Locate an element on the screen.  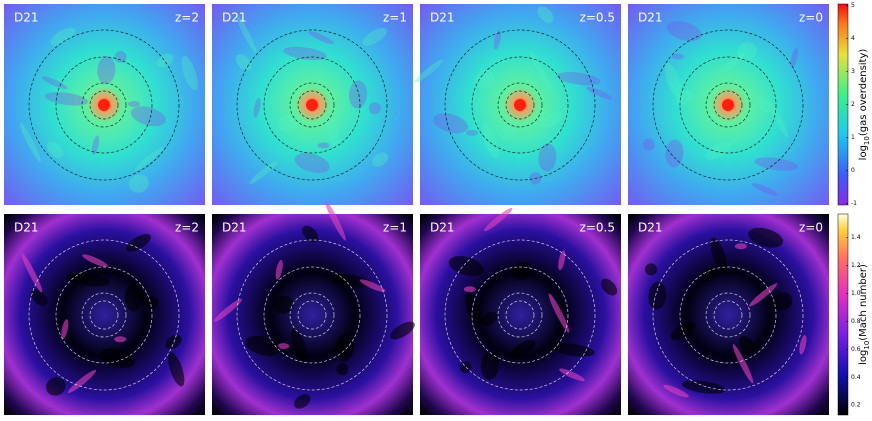
label-part: (gas overdensity) is located at coordinates (863, 93).